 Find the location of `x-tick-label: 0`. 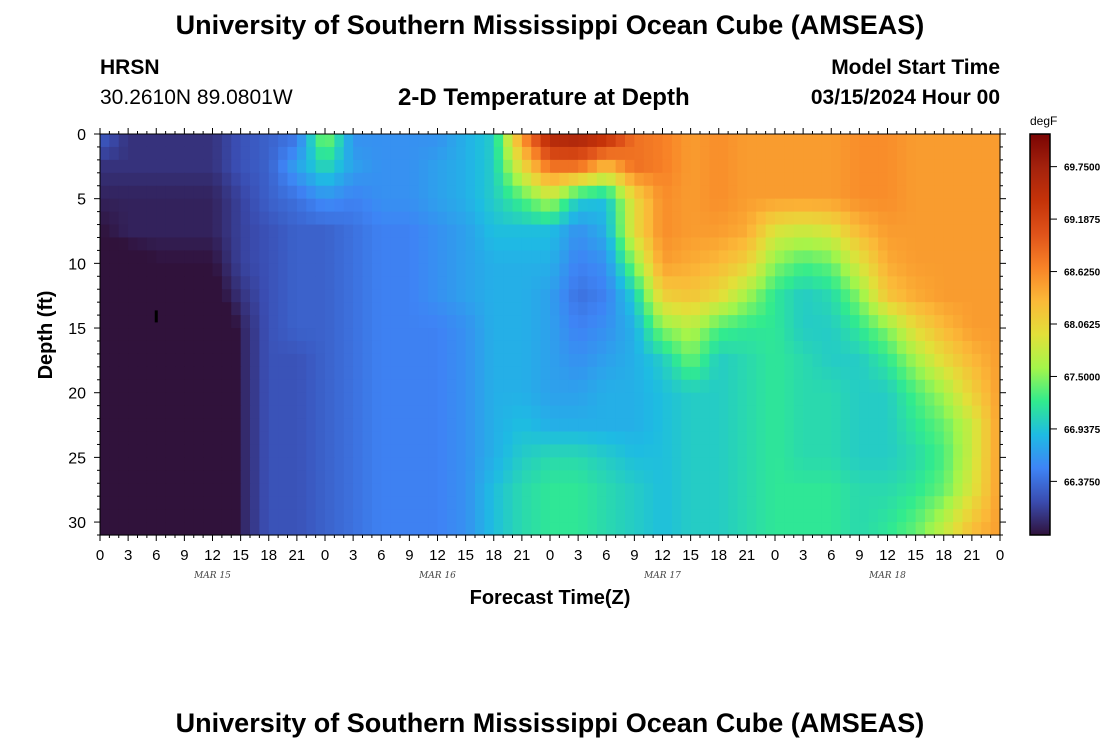

x-tick-label: 0 is located at coordinates (550, 555).